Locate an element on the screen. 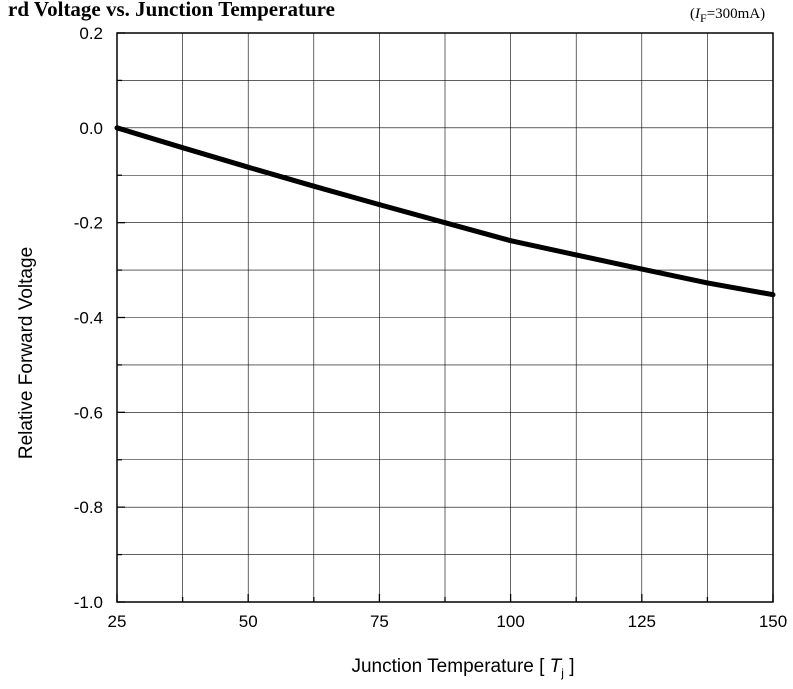 This screenshot has width=793, height=689. x-tick-label: 150 is located at coordinates (773, 621).